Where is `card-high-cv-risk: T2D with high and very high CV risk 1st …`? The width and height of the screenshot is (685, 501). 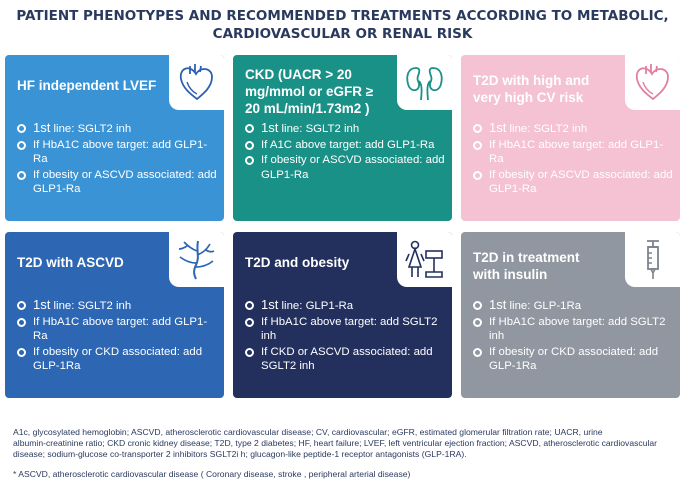 card-high-cv-risk: T2D with high and very high CV risk 1st … is located at coordinates (570, 138).